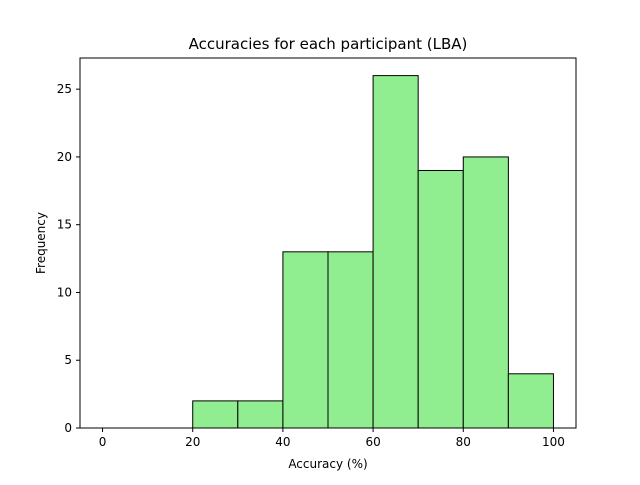  What do you see at coordinates (192, 442) in the screenshot?
I see `x-tick-label: 20` at bounding box center [192, 442].